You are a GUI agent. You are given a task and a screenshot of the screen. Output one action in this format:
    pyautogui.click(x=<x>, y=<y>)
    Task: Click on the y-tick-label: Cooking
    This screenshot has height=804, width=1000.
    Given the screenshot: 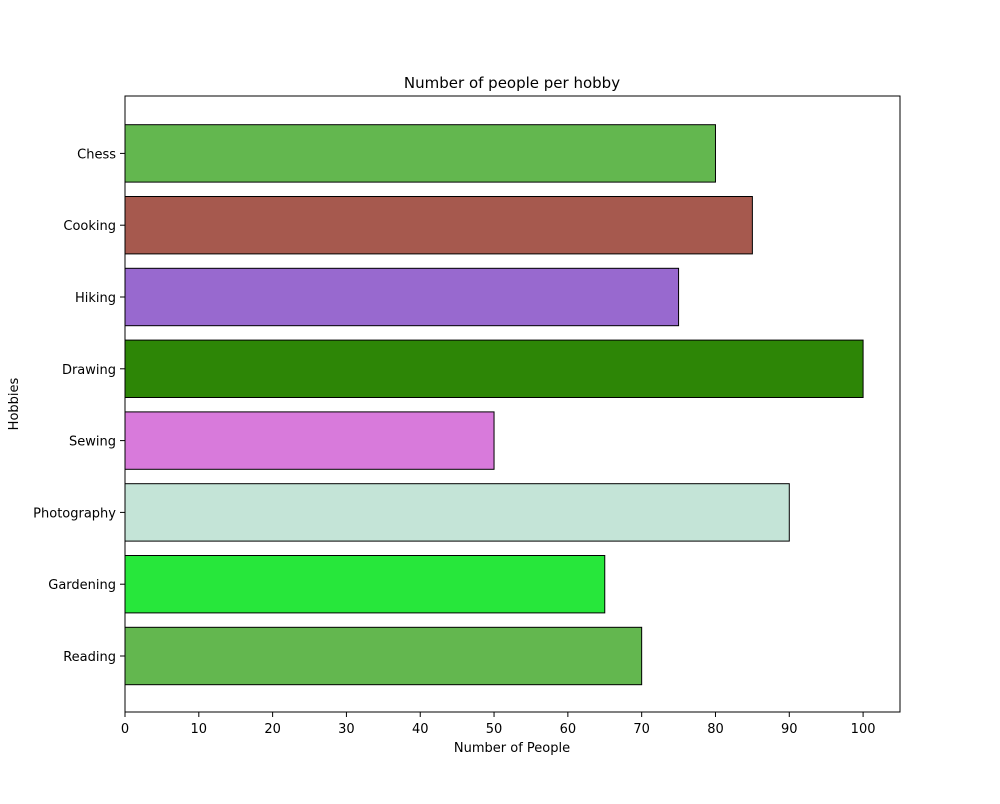 What is the action you would take?
    pyautogui.click(x=89, y=226)
    